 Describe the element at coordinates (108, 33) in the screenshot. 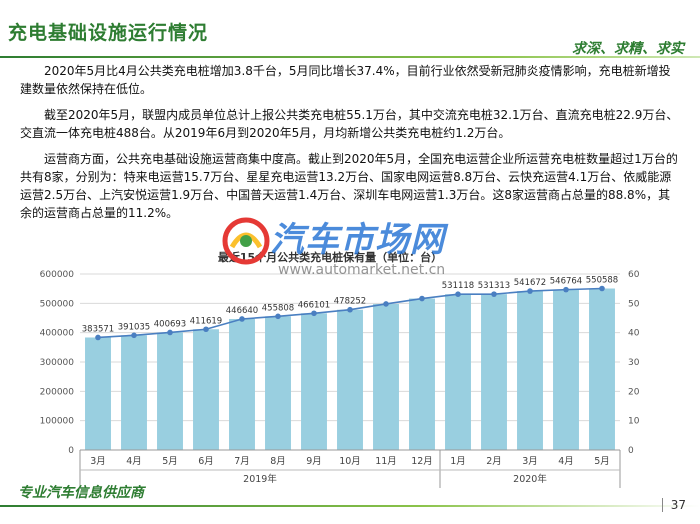

I see `page-title: 充电基础设施运行情况` at that location.